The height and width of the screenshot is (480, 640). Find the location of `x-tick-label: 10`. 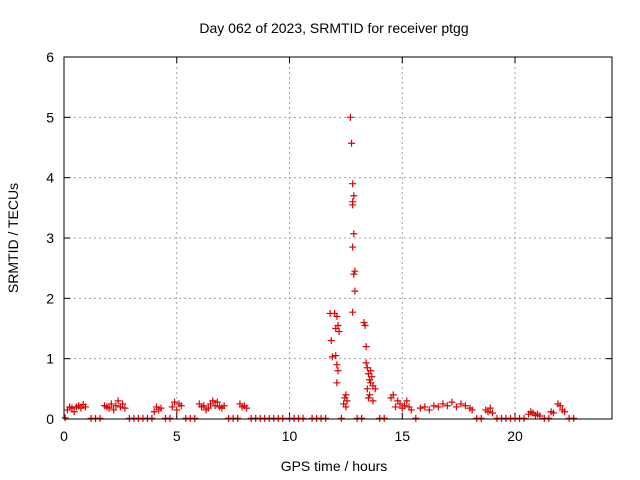

x-tick-label: 10 is located at coordinates (290, 436).